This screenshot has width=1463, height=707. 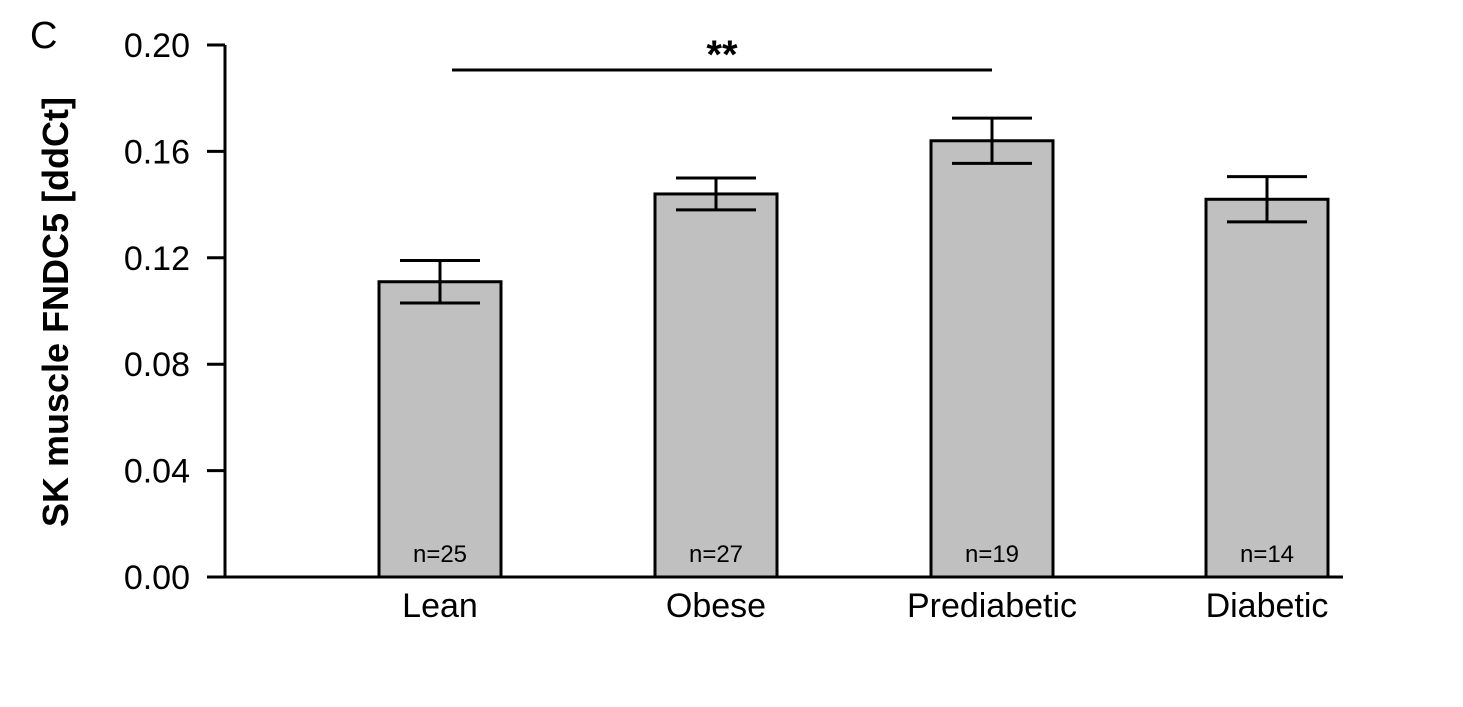 I want to click on x-tick-label: Diabetic, so click(x=1267, y=606).